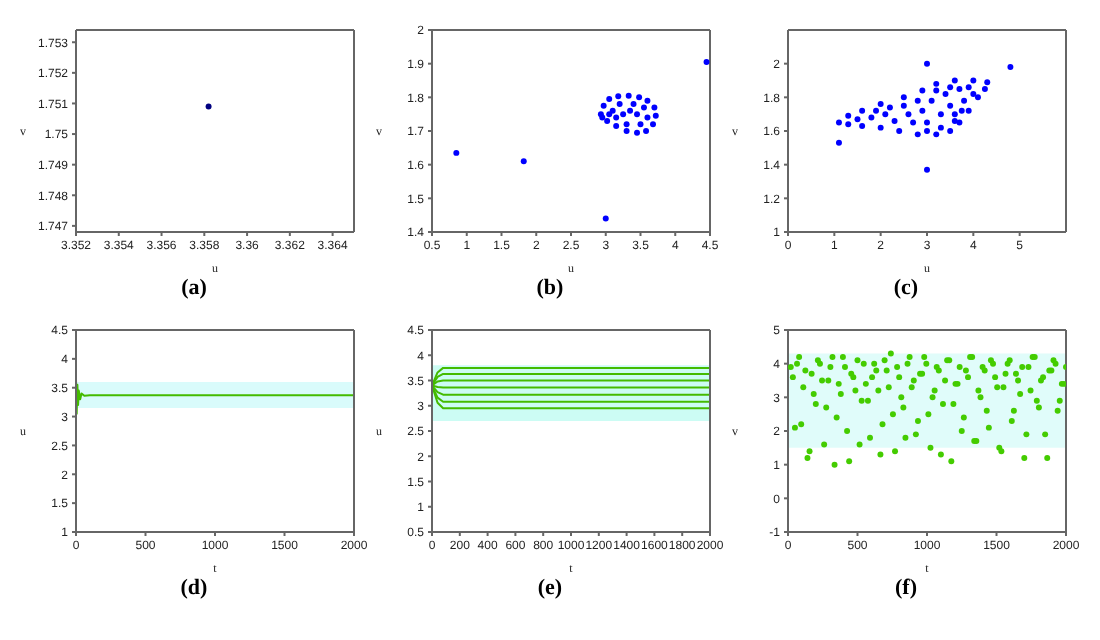 This screenshot has height=640, width=1100. I want to click on text: (c), so click(906, 288).